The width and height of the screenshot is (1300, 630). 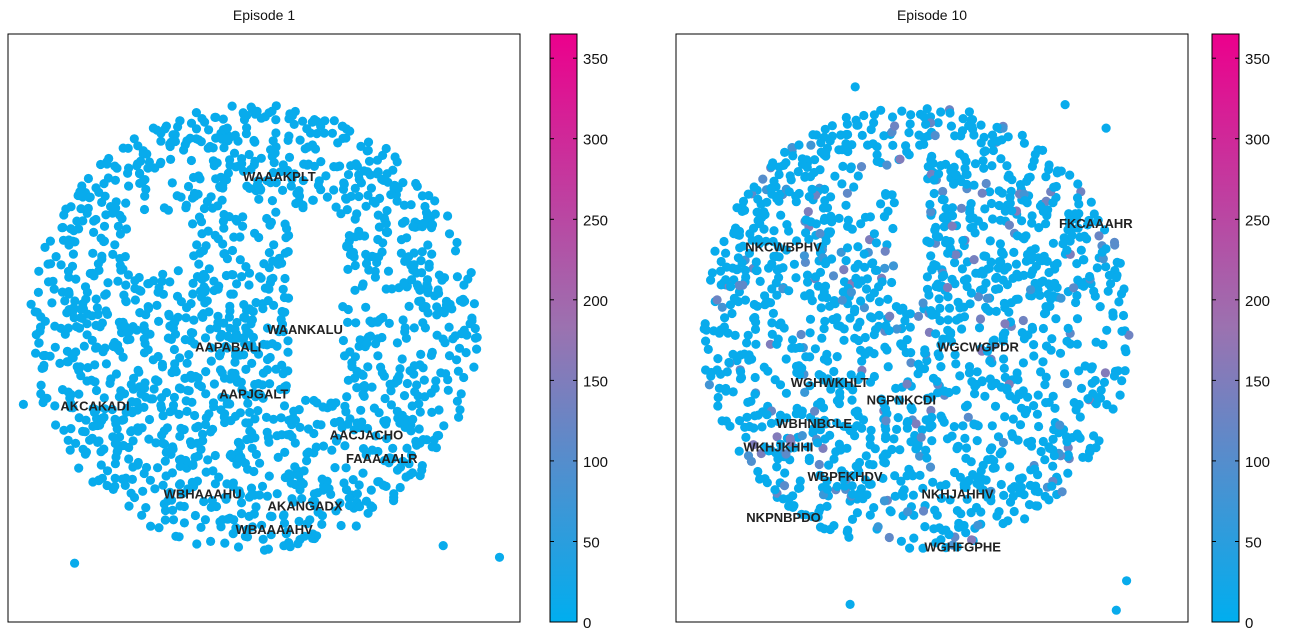 I want to click on colorbar-tick-label: 350, so click(x=1257, y=59).